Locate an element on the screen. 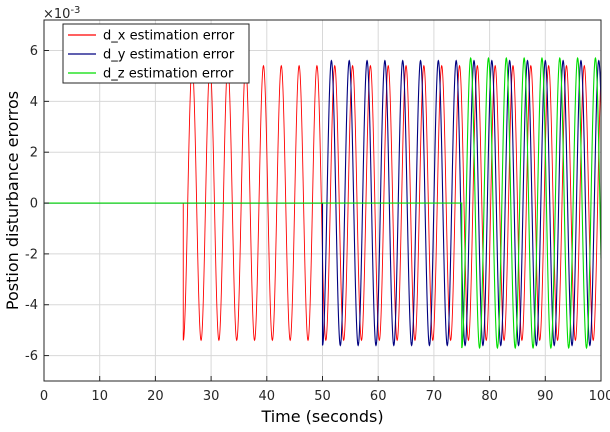  x-tick-label: 30 is located at coordinates (211, 396).